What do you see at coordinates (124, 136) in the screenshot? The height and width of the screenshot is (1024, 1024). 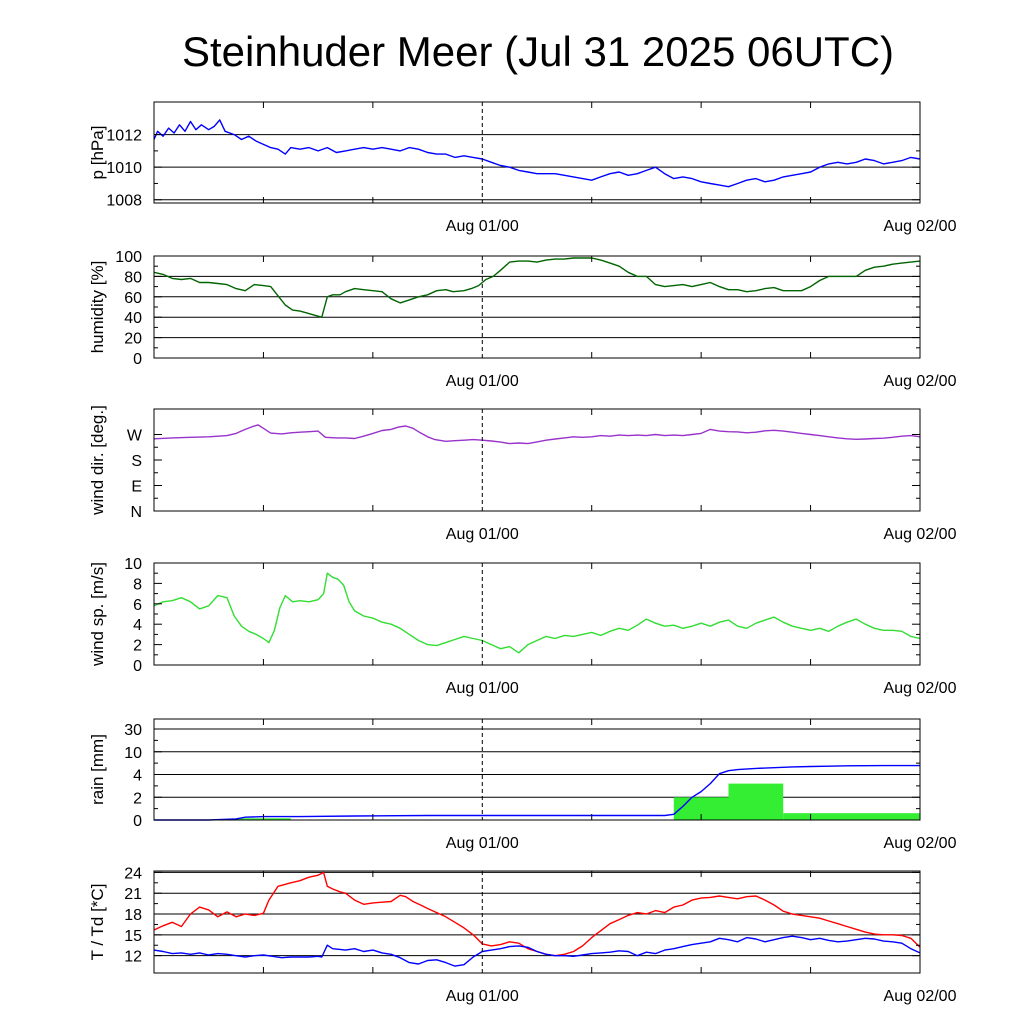 I see `y-tick-label: 1012` at bounding box center [124, 136].